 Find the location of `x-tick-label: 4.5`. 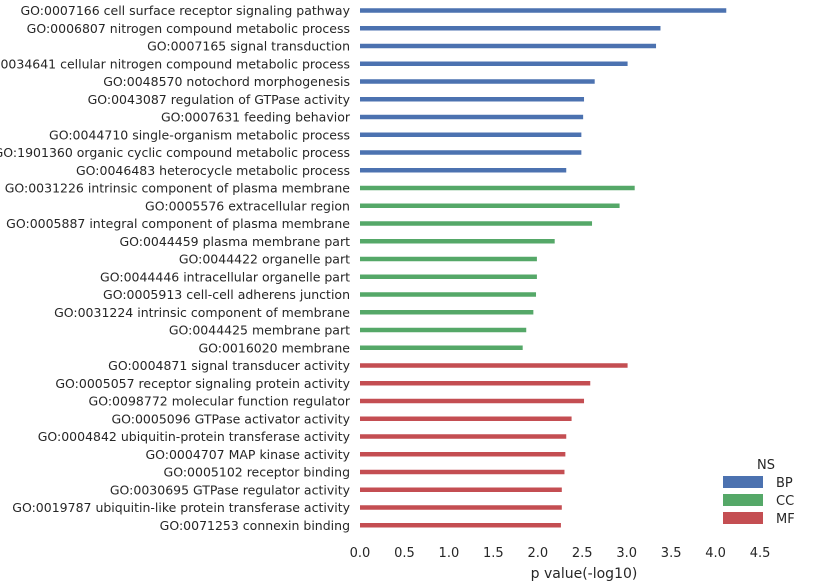

x-tick-label: 4.5 is located at coordinates (760, 553).